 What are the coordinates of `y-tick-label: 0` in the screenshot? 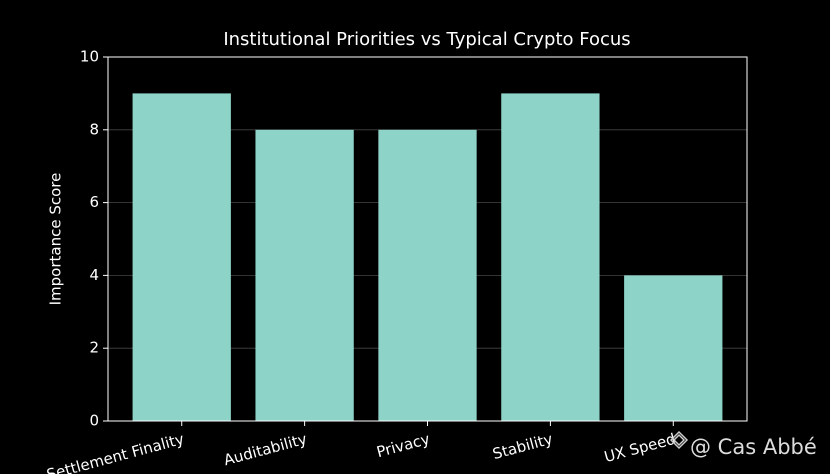 It's located at (94, 421).